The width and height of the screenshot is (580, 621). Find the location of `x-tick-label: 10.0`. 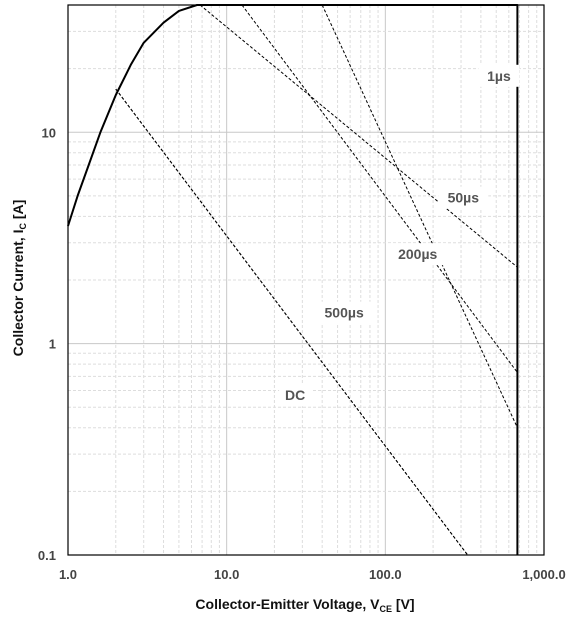

x-tick-label: 10.0 is located at coordinates (226, 574).